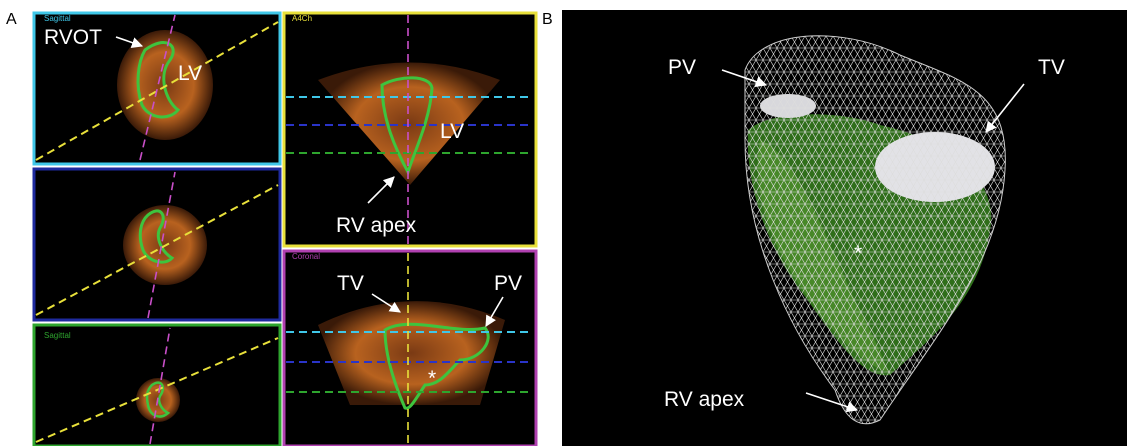 Image resolution: width=1127 pixels, height=446 pixels. Describe the element at coordinates (157, 384) in the screenshot. I see `view-bottom-left: Sagittal` at that location.